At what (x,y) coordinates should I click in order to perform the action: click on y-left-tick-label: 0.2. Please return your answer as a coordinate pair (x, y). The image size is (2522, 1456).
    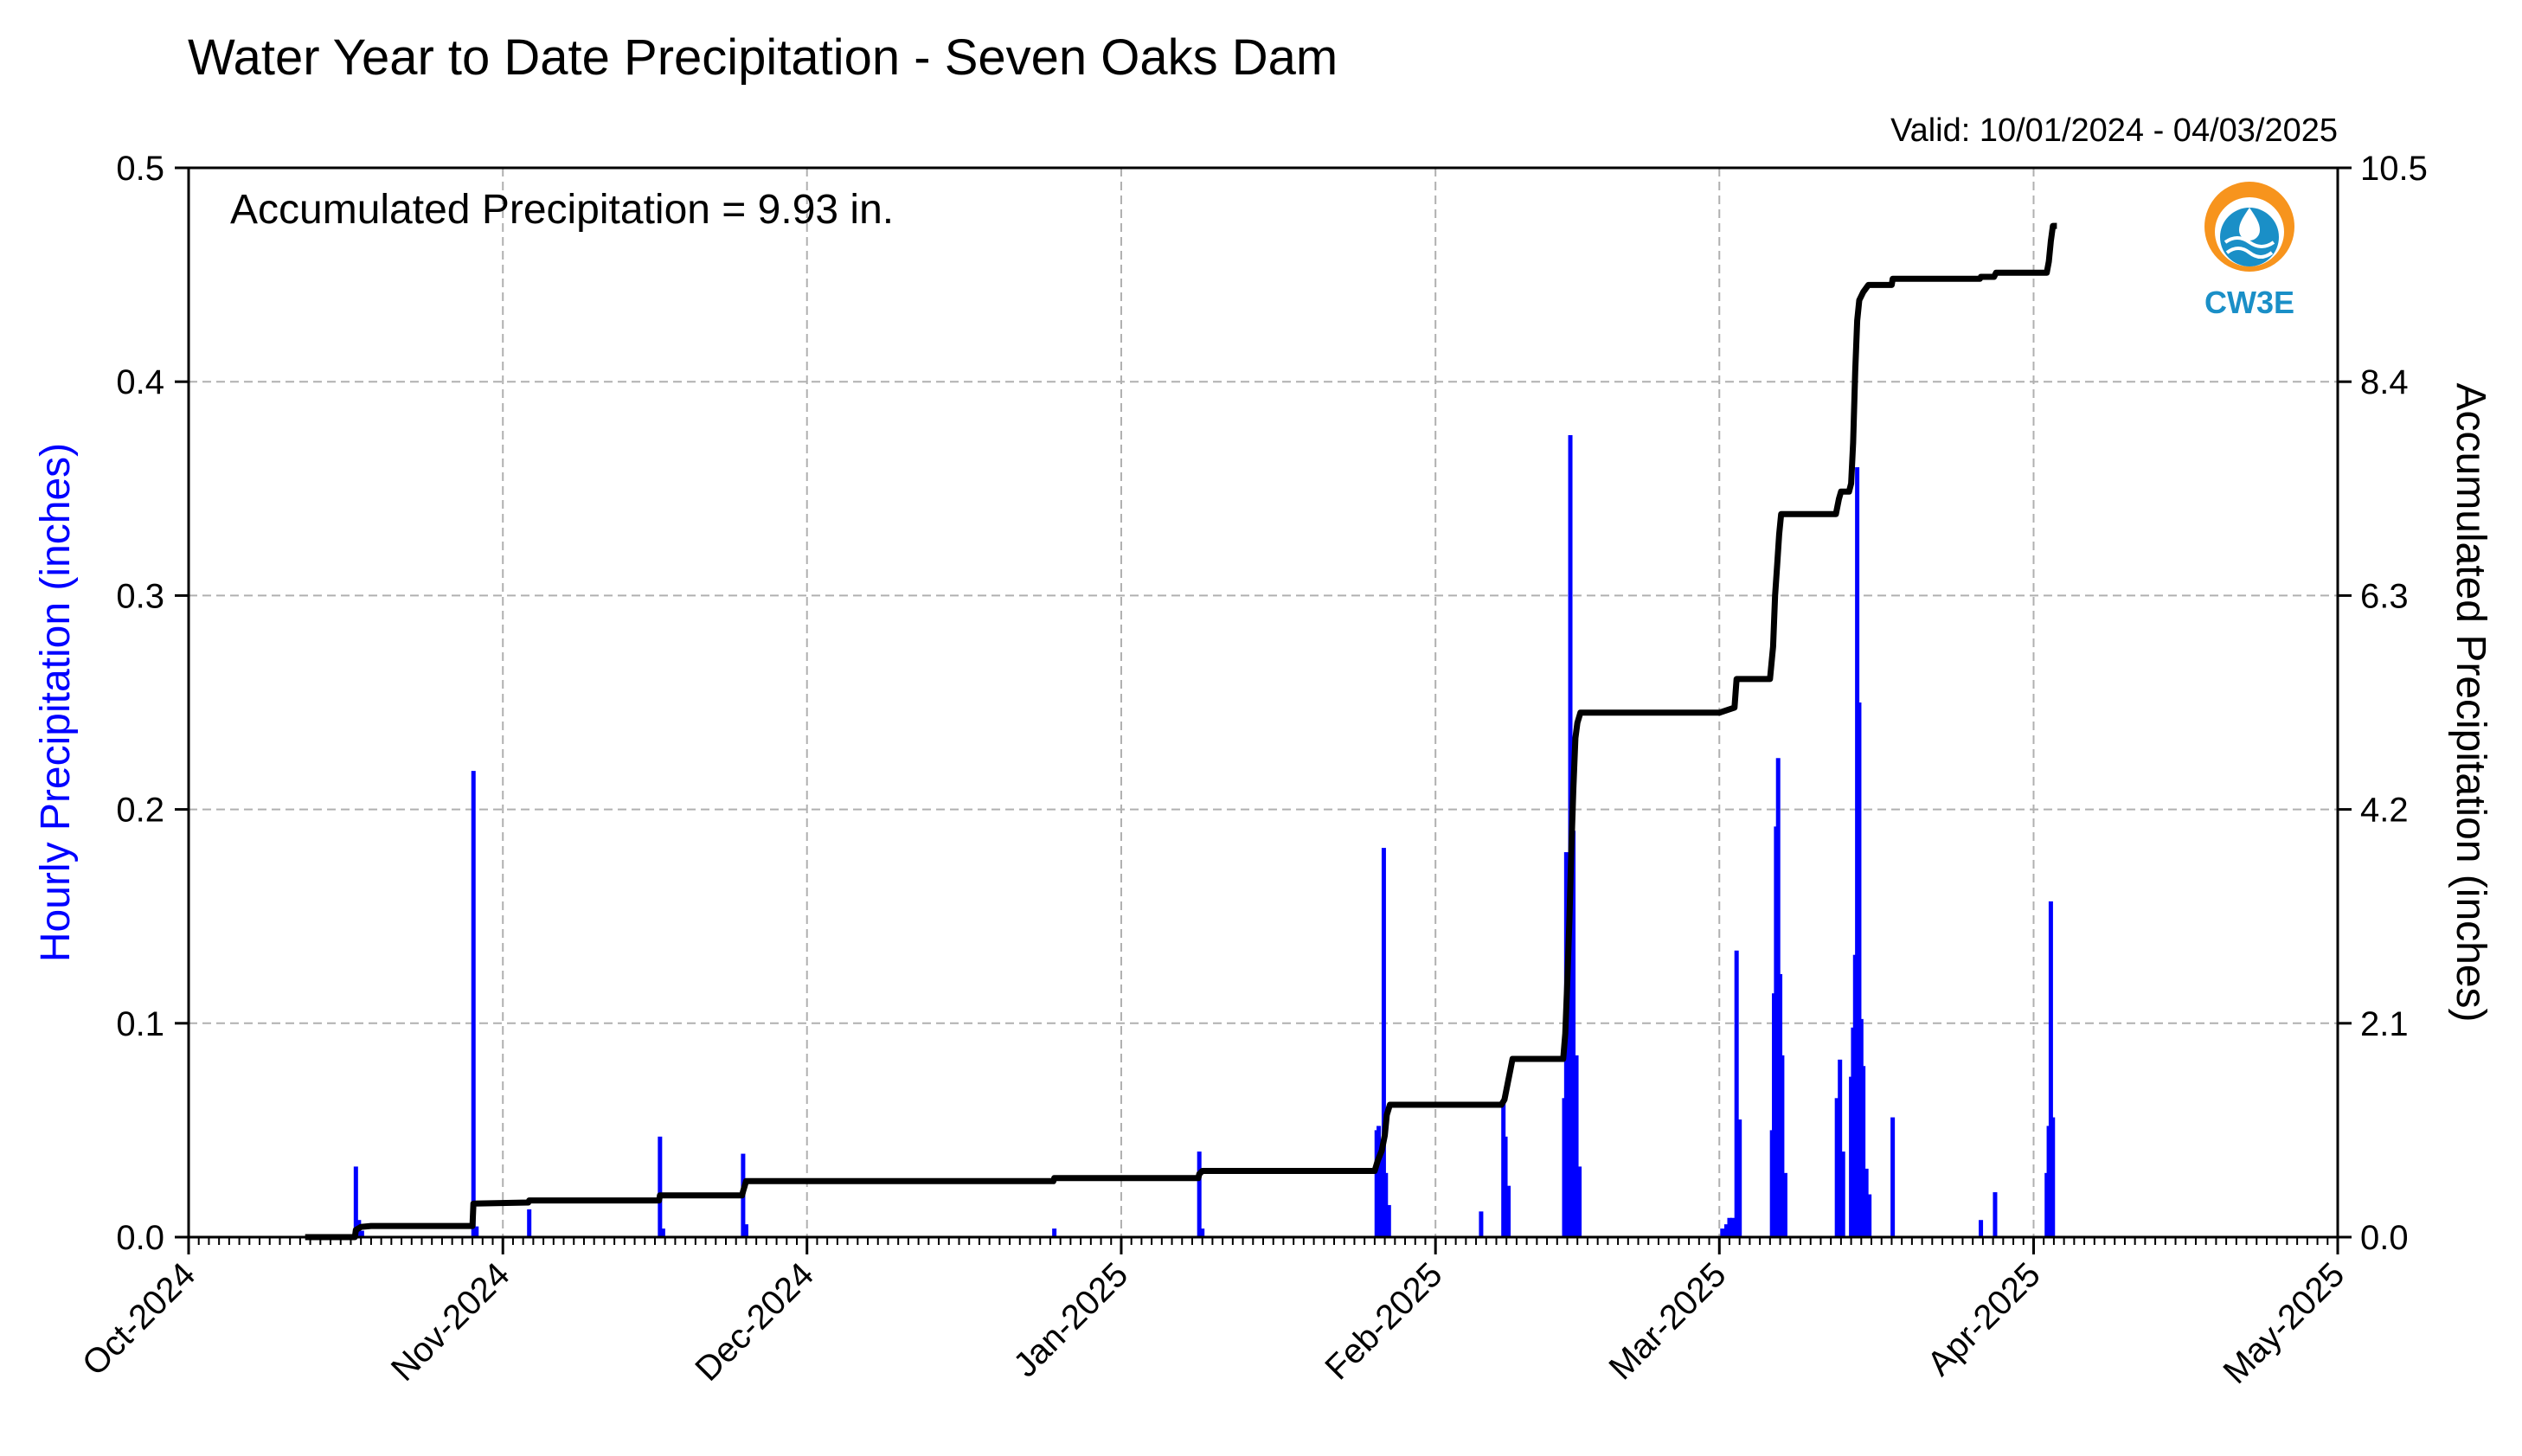
    Looking at the image, I should click on (140, 811).